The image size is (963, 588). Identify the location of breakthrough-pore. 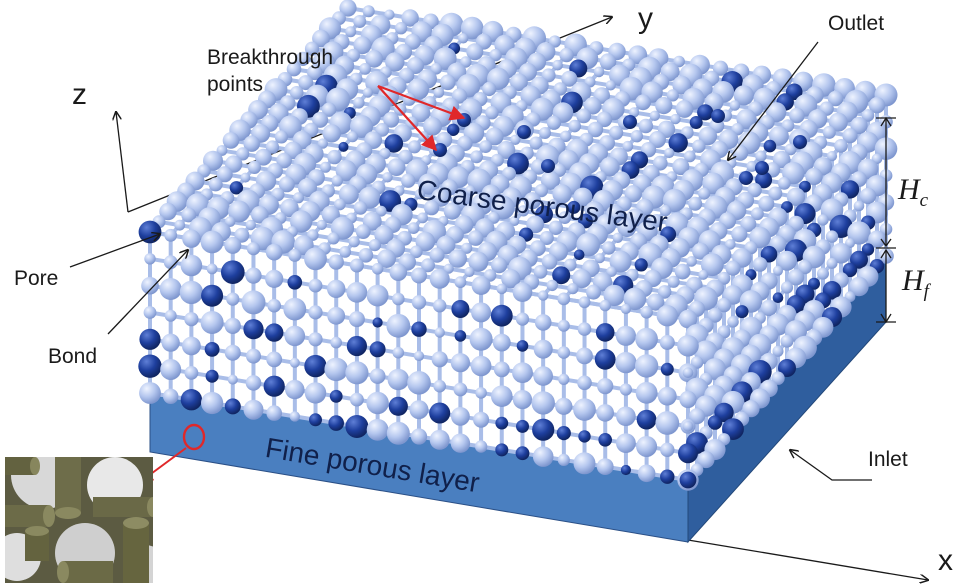
(718, 116).